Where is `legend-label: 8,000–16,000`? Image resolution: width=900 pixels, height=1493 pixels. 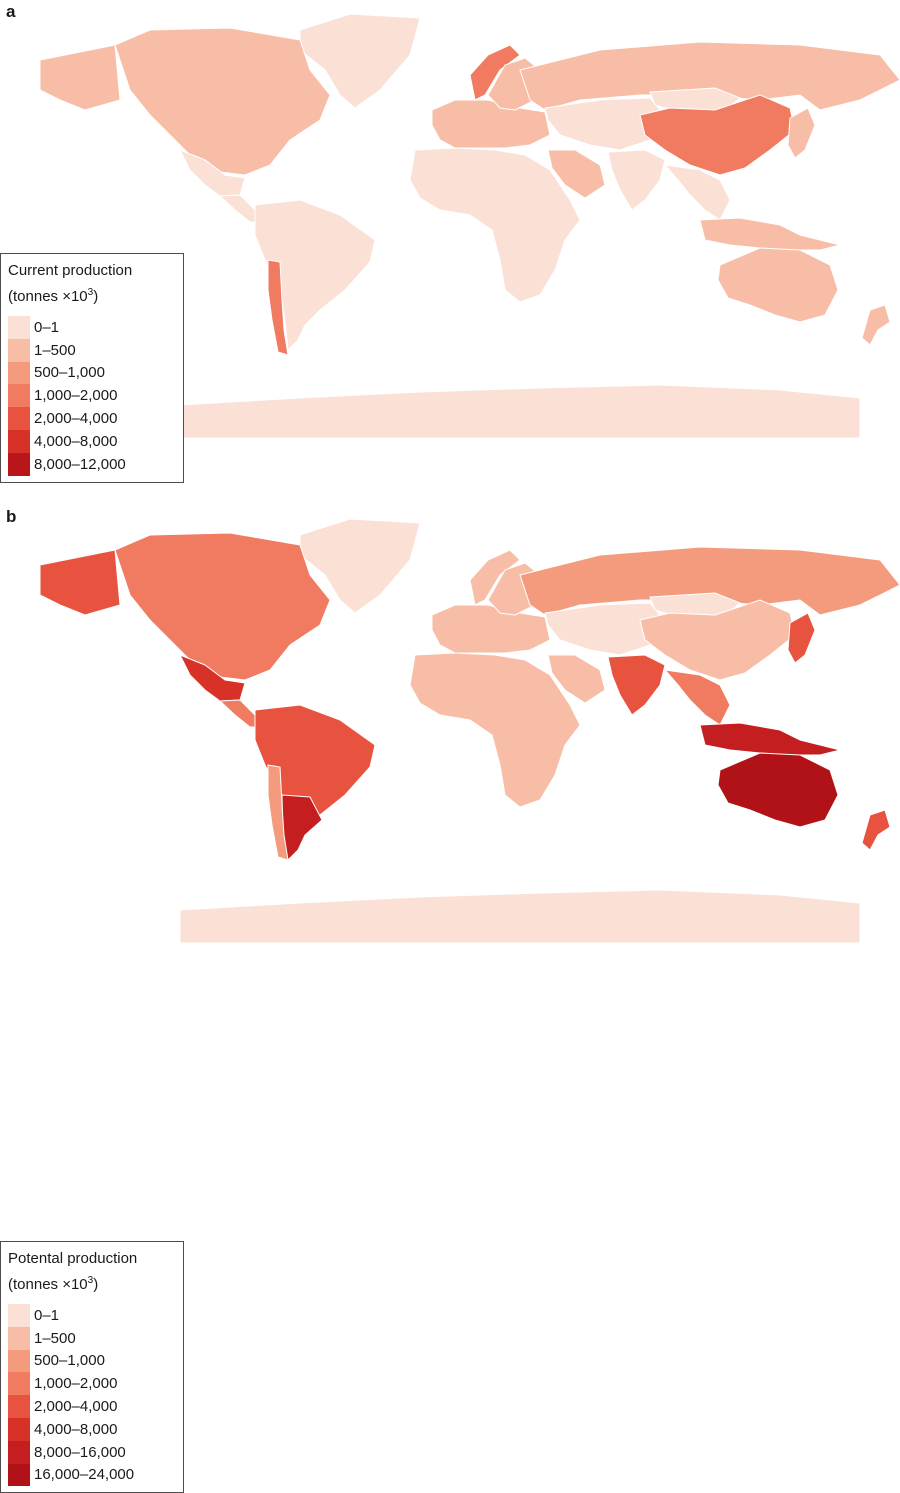 legend-label: 8,000–16,000 is located at coordinates (80, 1452).